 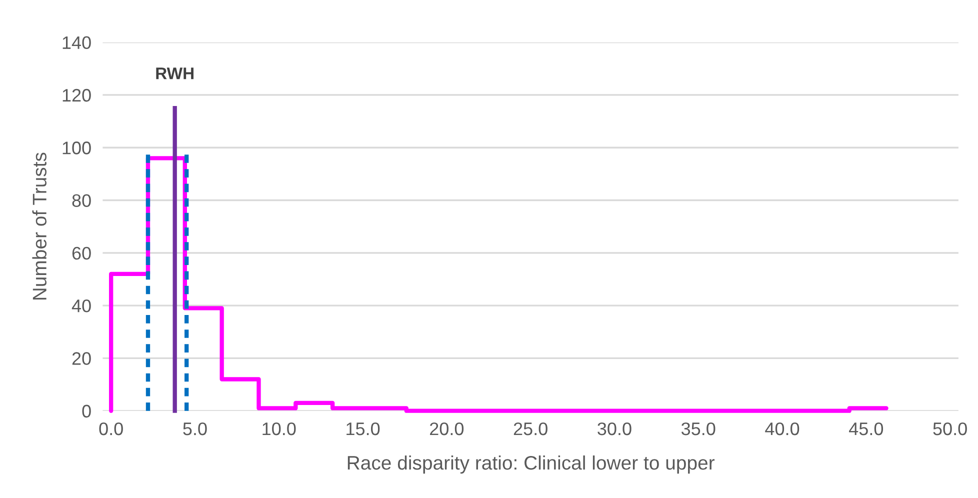 What do you see at coordinates (111, 429) in the screenshot?
I see `x-tick-label: 0.0` at bounding box center [111, 429].